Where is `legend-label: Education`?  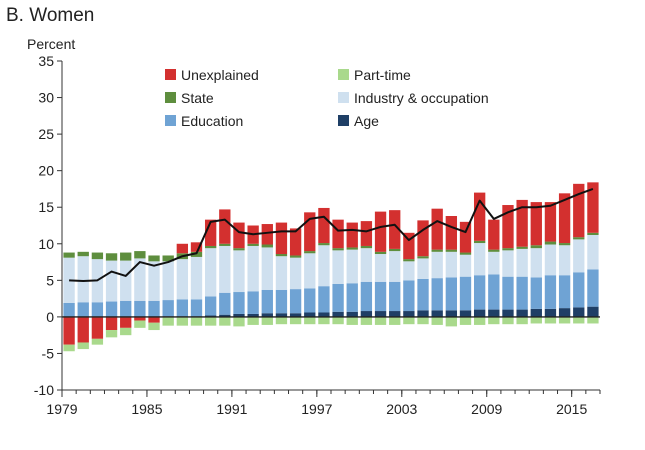
legend-label: Education is located at coordinates (212, 121).